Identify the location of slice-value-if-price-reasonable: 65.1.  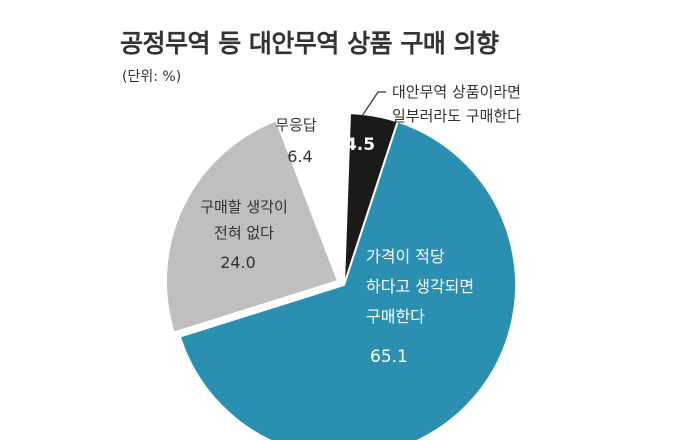
(389, 357).